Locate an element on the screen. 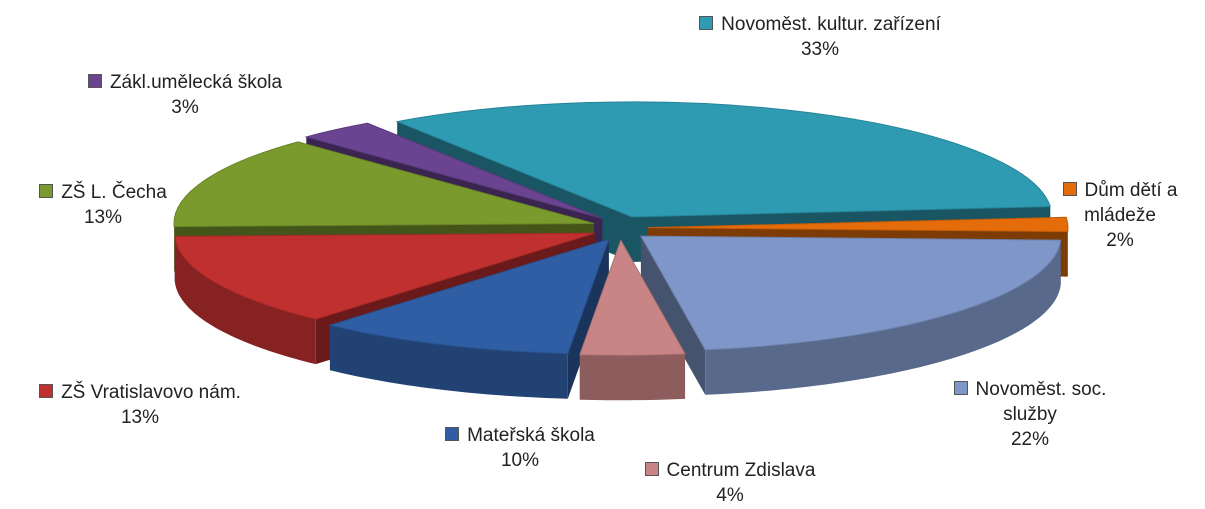 The width and height of the screenshot is (1205, 509). data-label: Dům dětí a mládeže 2% is located at coordinates (1120, 215).